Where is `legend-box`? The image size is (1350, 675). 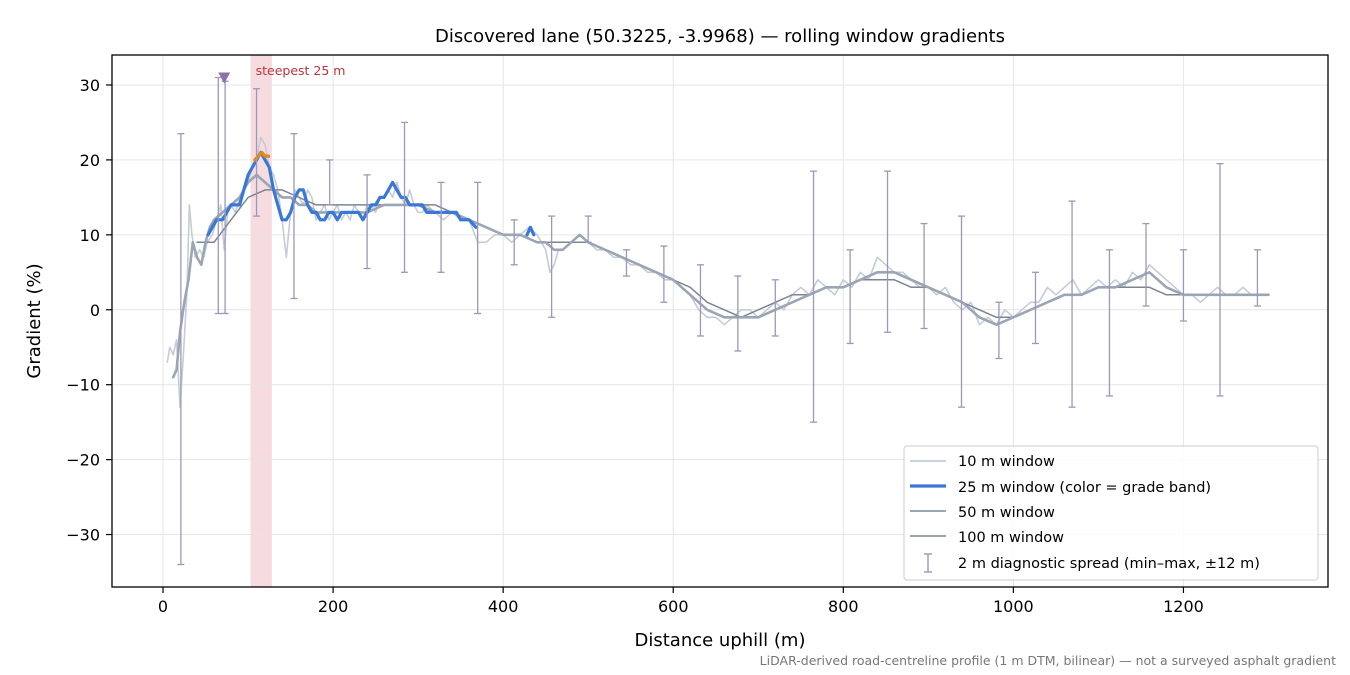
legend-box is located at coordinates (1111, 513).